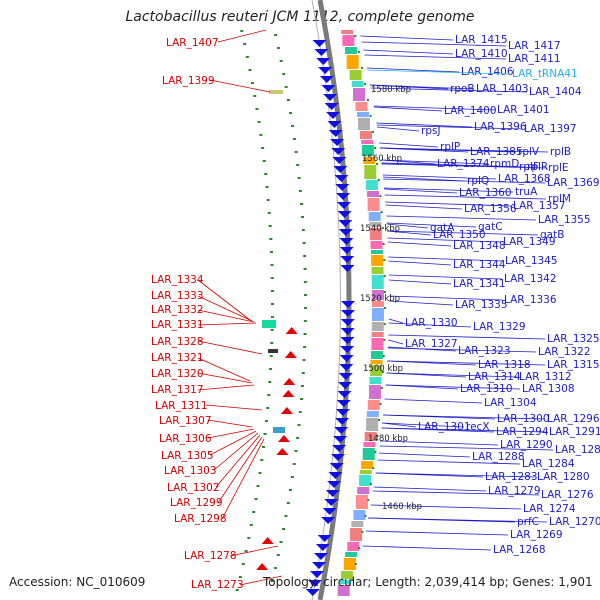 This screenshot has width=600, height=600. I want to click on gene-label: LAR_1342, so click(530, 279).